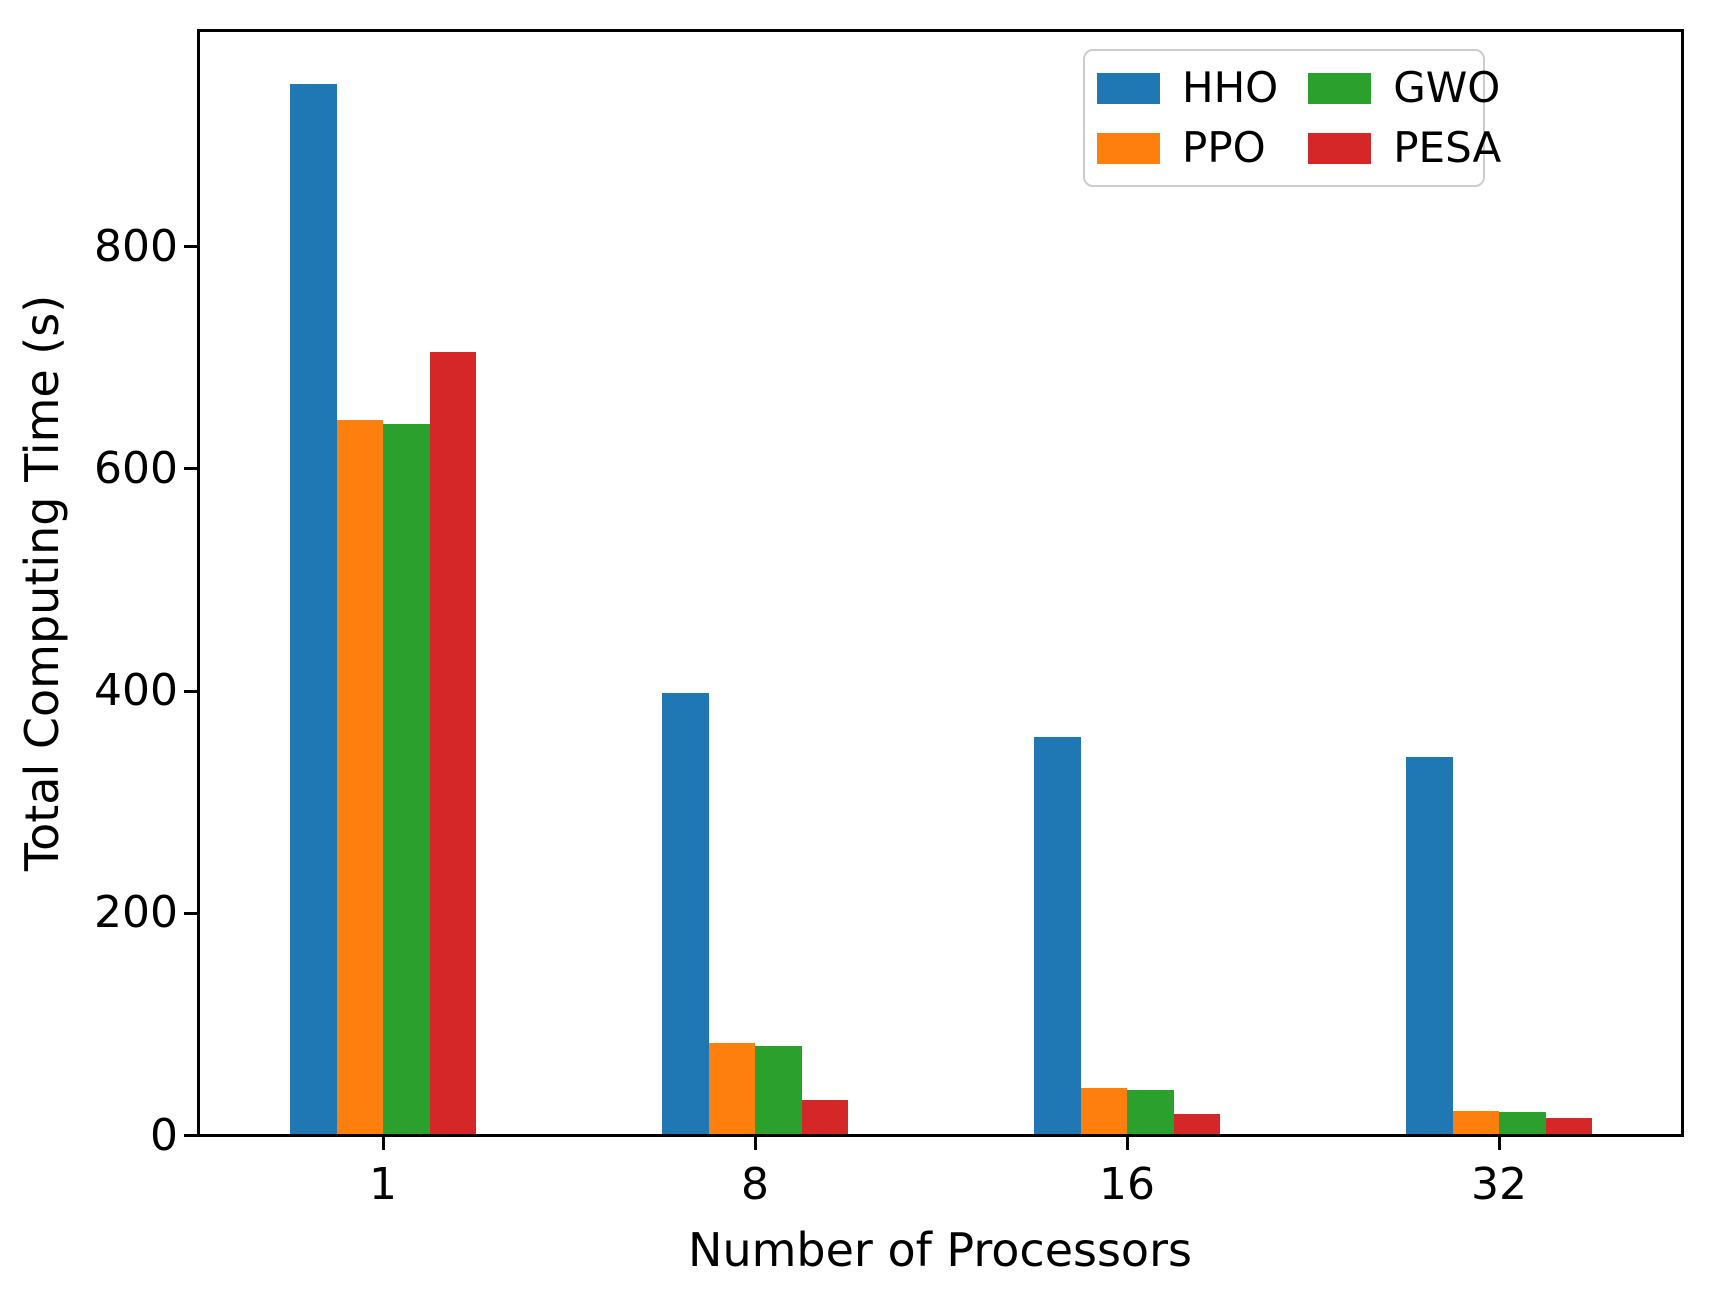  What do you see at coordinates (1127, 1184) in the screenshot?
I see `x-tick-label-16: 16` at bounding box center [1127, 1184].